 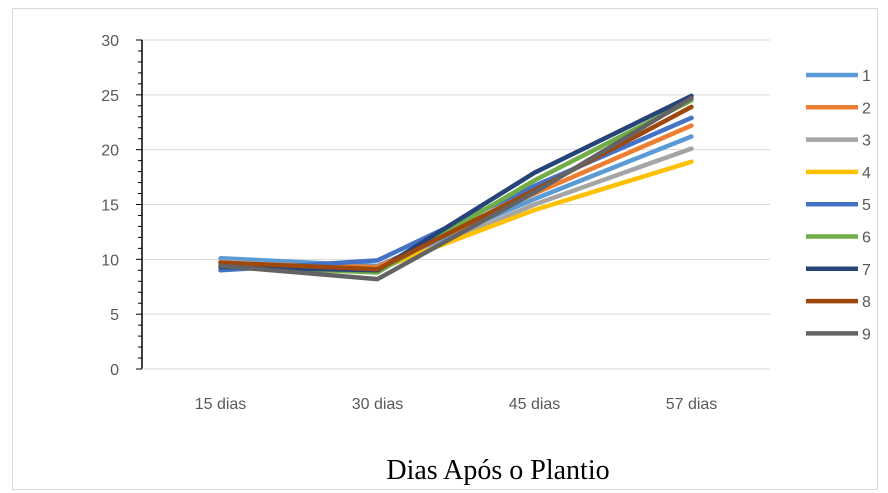 What do you see at coordinates (866, 205) in the screenshot?
I see `legend-label-5: 5` at bounding box center [866, 205].